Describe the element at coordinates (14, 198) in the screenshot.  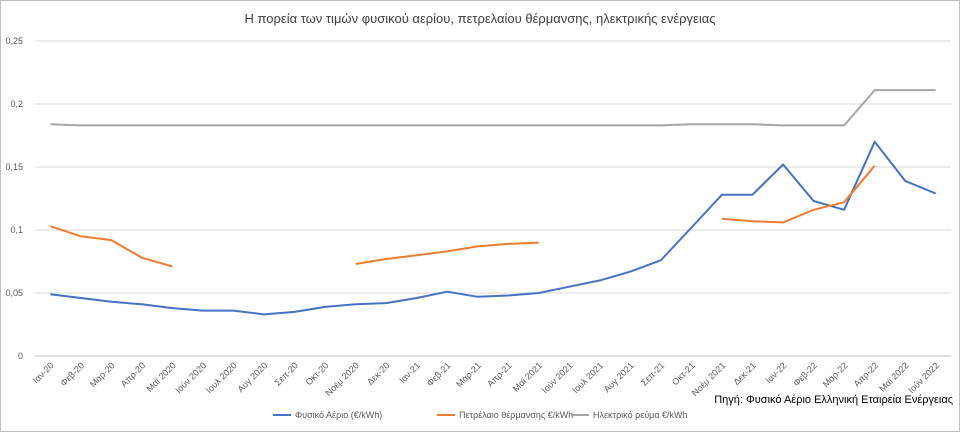
I see `y-axis-ticks: 0 0,05 0,1 0,15 0,2 0,25` at that location.